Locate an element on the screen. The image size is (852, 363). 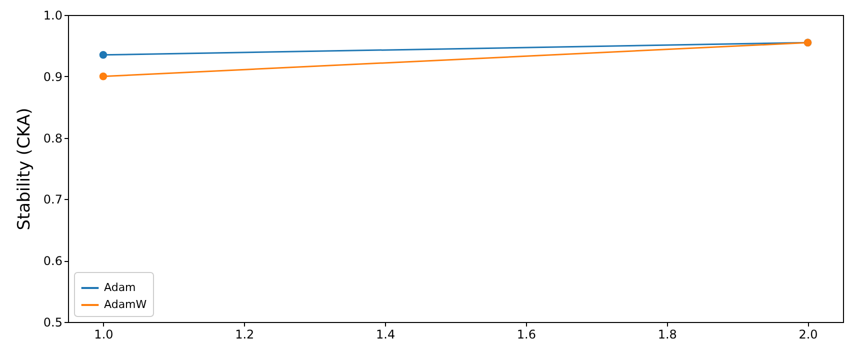
x-tick-label: 2.0 is located at coordinates (808, 335).